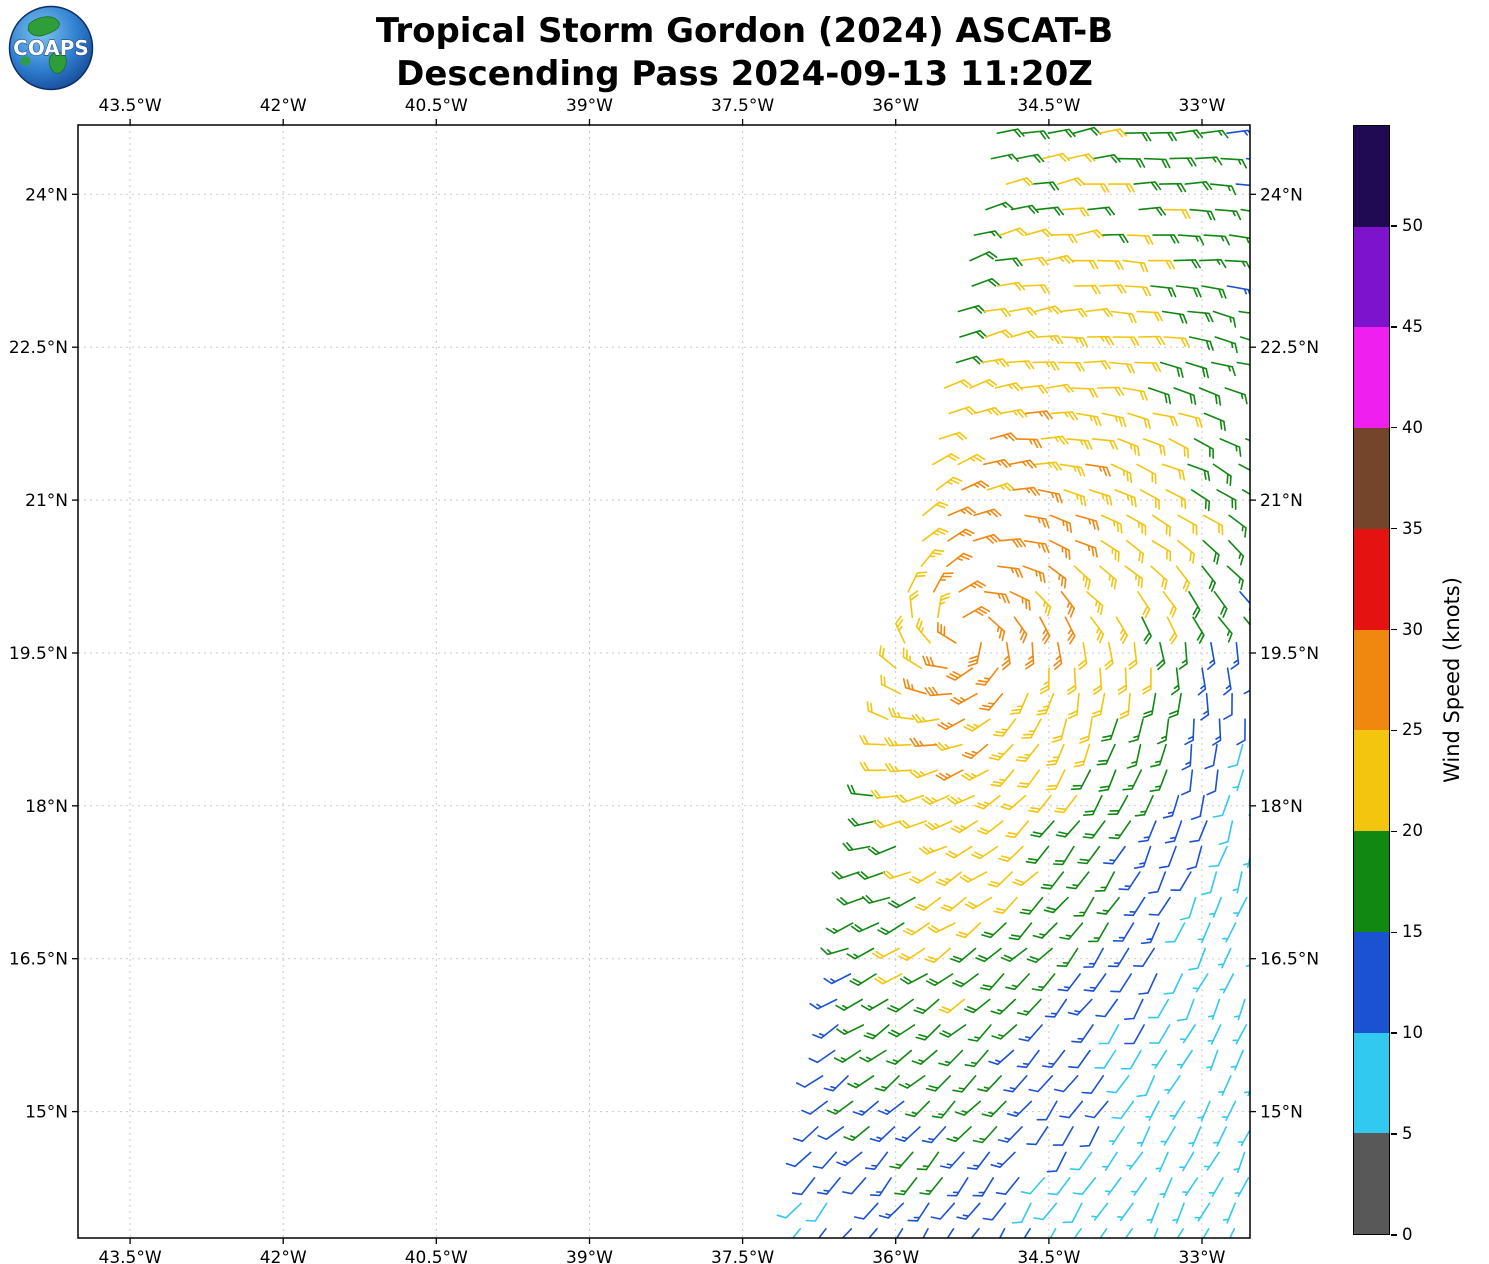 This screenshot has width=1489, height=1264. I want to click on colorbar-tick-label: 15, so click(1412, 932).